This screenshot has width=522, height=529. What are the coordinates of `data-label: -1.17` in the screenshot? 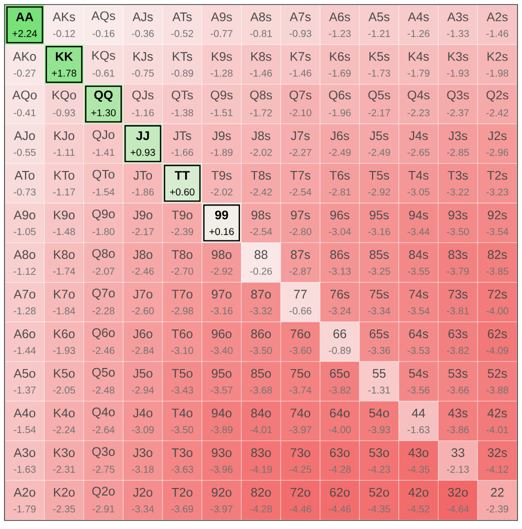 It's located at (64, 192).